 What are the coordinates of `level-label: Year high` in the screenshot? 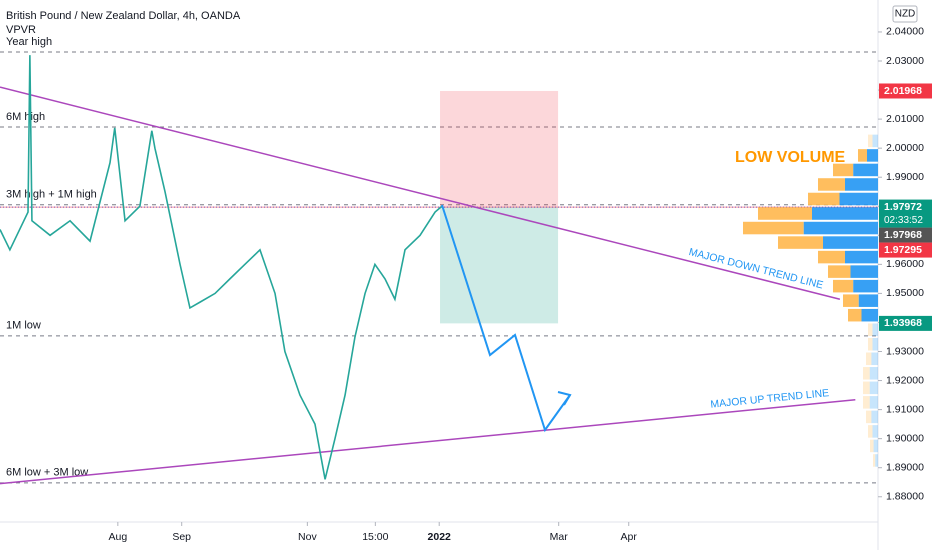 It's located at (29, 42).